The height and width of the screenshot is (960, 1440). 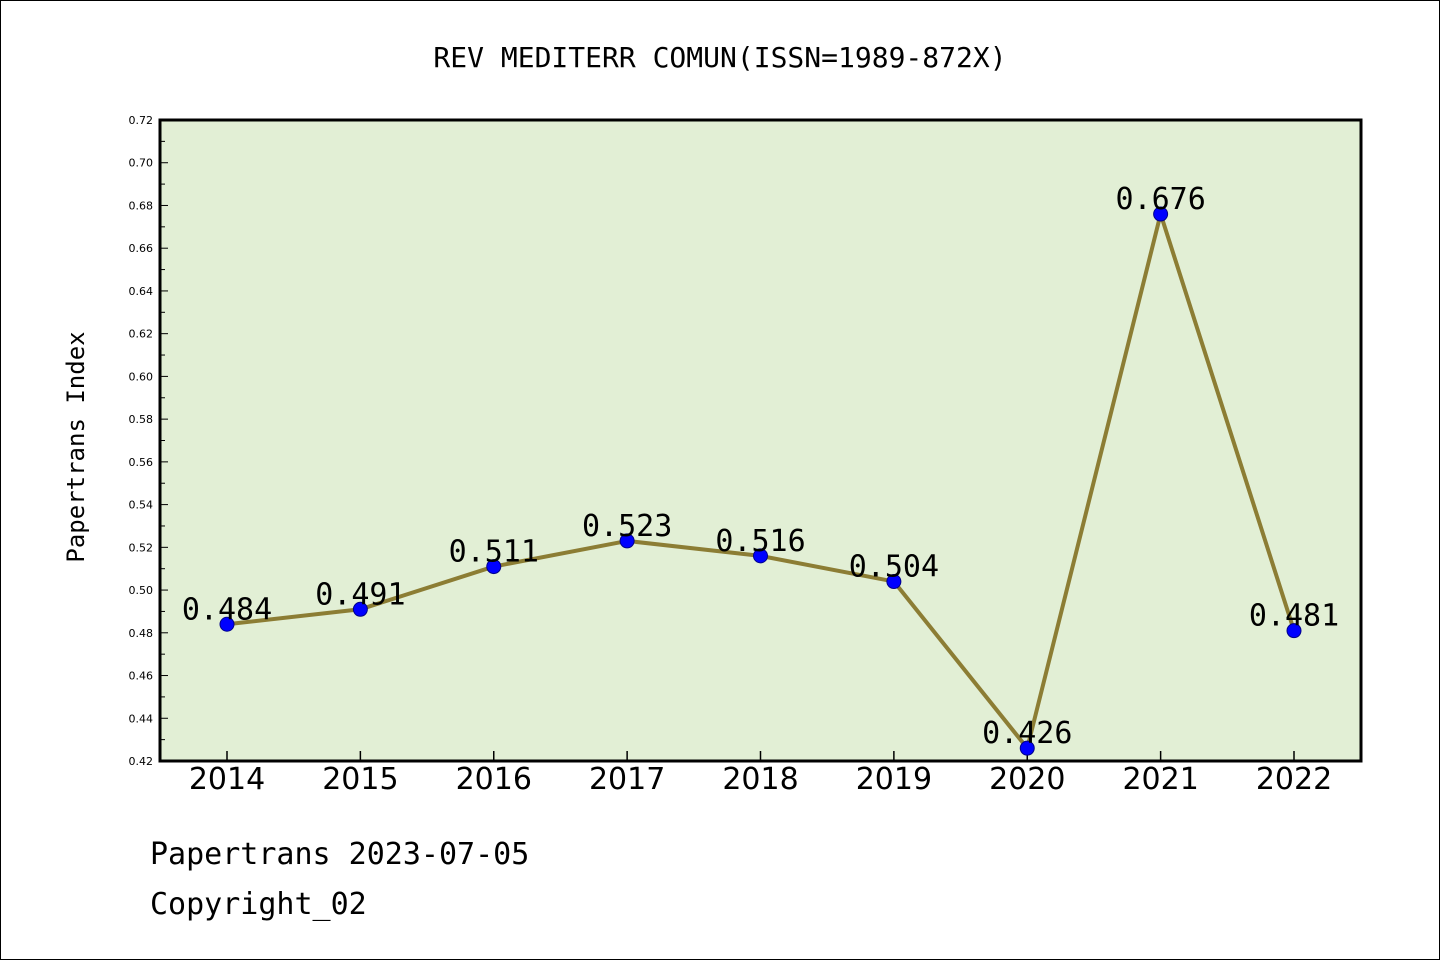 What do you see at coordinates (494, 779) in the screenshot?
I see `x-tick-label: 2016` at bounding box center [494, 779].